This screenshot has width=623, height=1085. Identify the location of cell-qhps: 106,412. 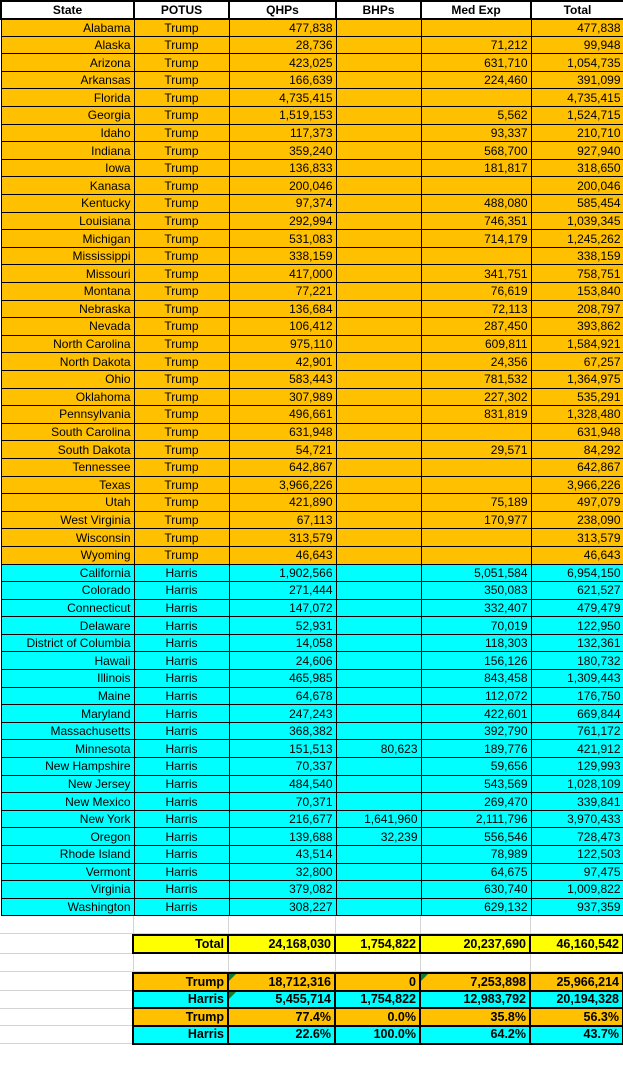
(282, 326).